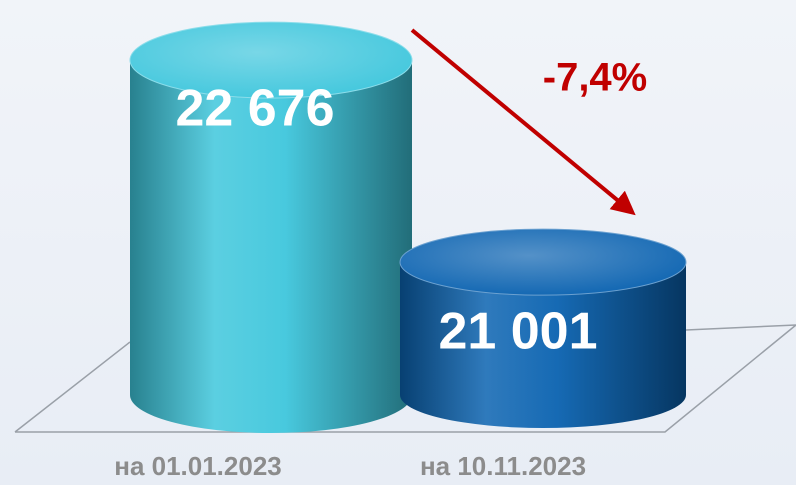 The image size is (796, 485). What do you see at coordinates (198, 466) in the screenshot?
I see `x-tick-label: на 01.01.2023` at bounding box center [198, 466].